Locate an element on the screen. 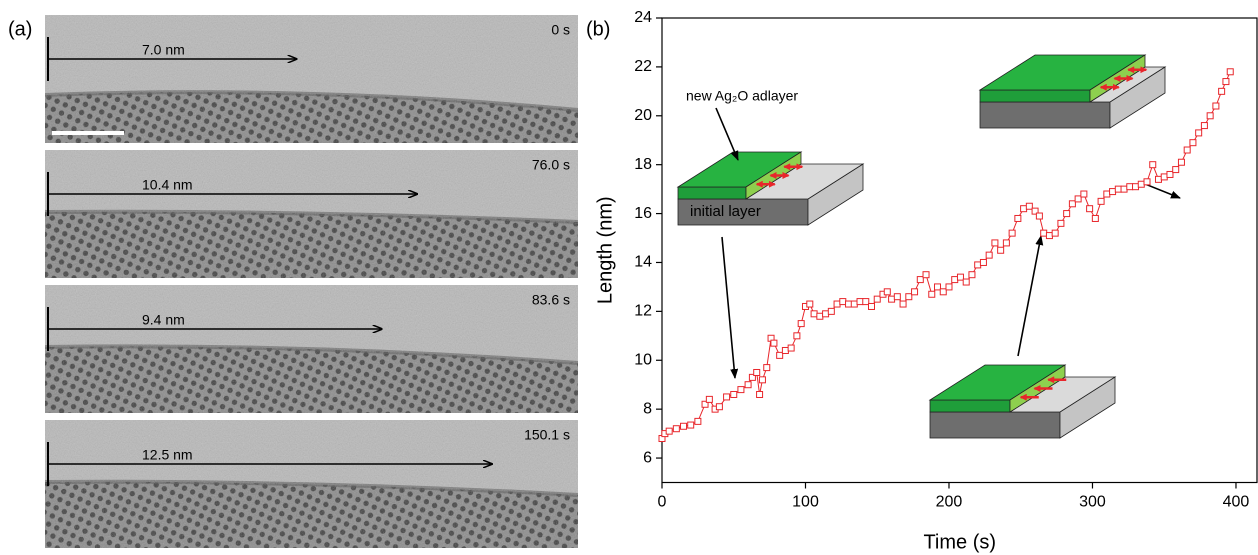 The image size is (1258, 555). x-tick-label: 400 is located at coordinates (1236, 502).